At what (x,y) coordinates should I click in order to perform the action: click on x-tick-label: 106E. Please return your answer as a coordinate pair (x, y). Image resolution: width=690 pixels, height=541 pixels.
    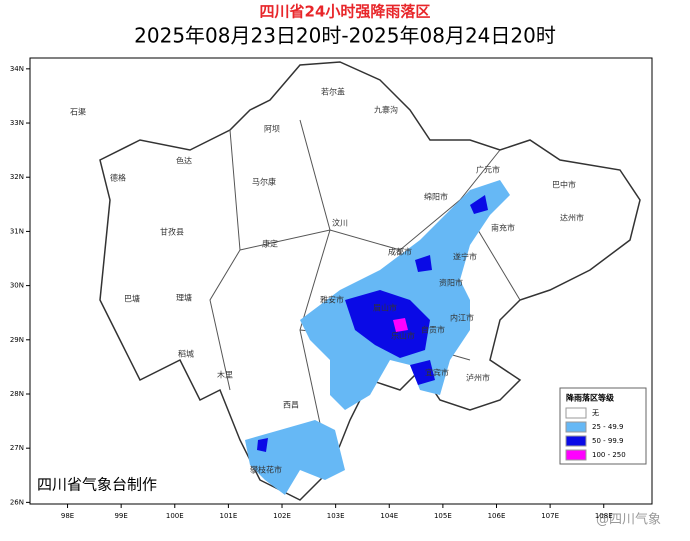
    Looking at the image, I should click on (497, 516).